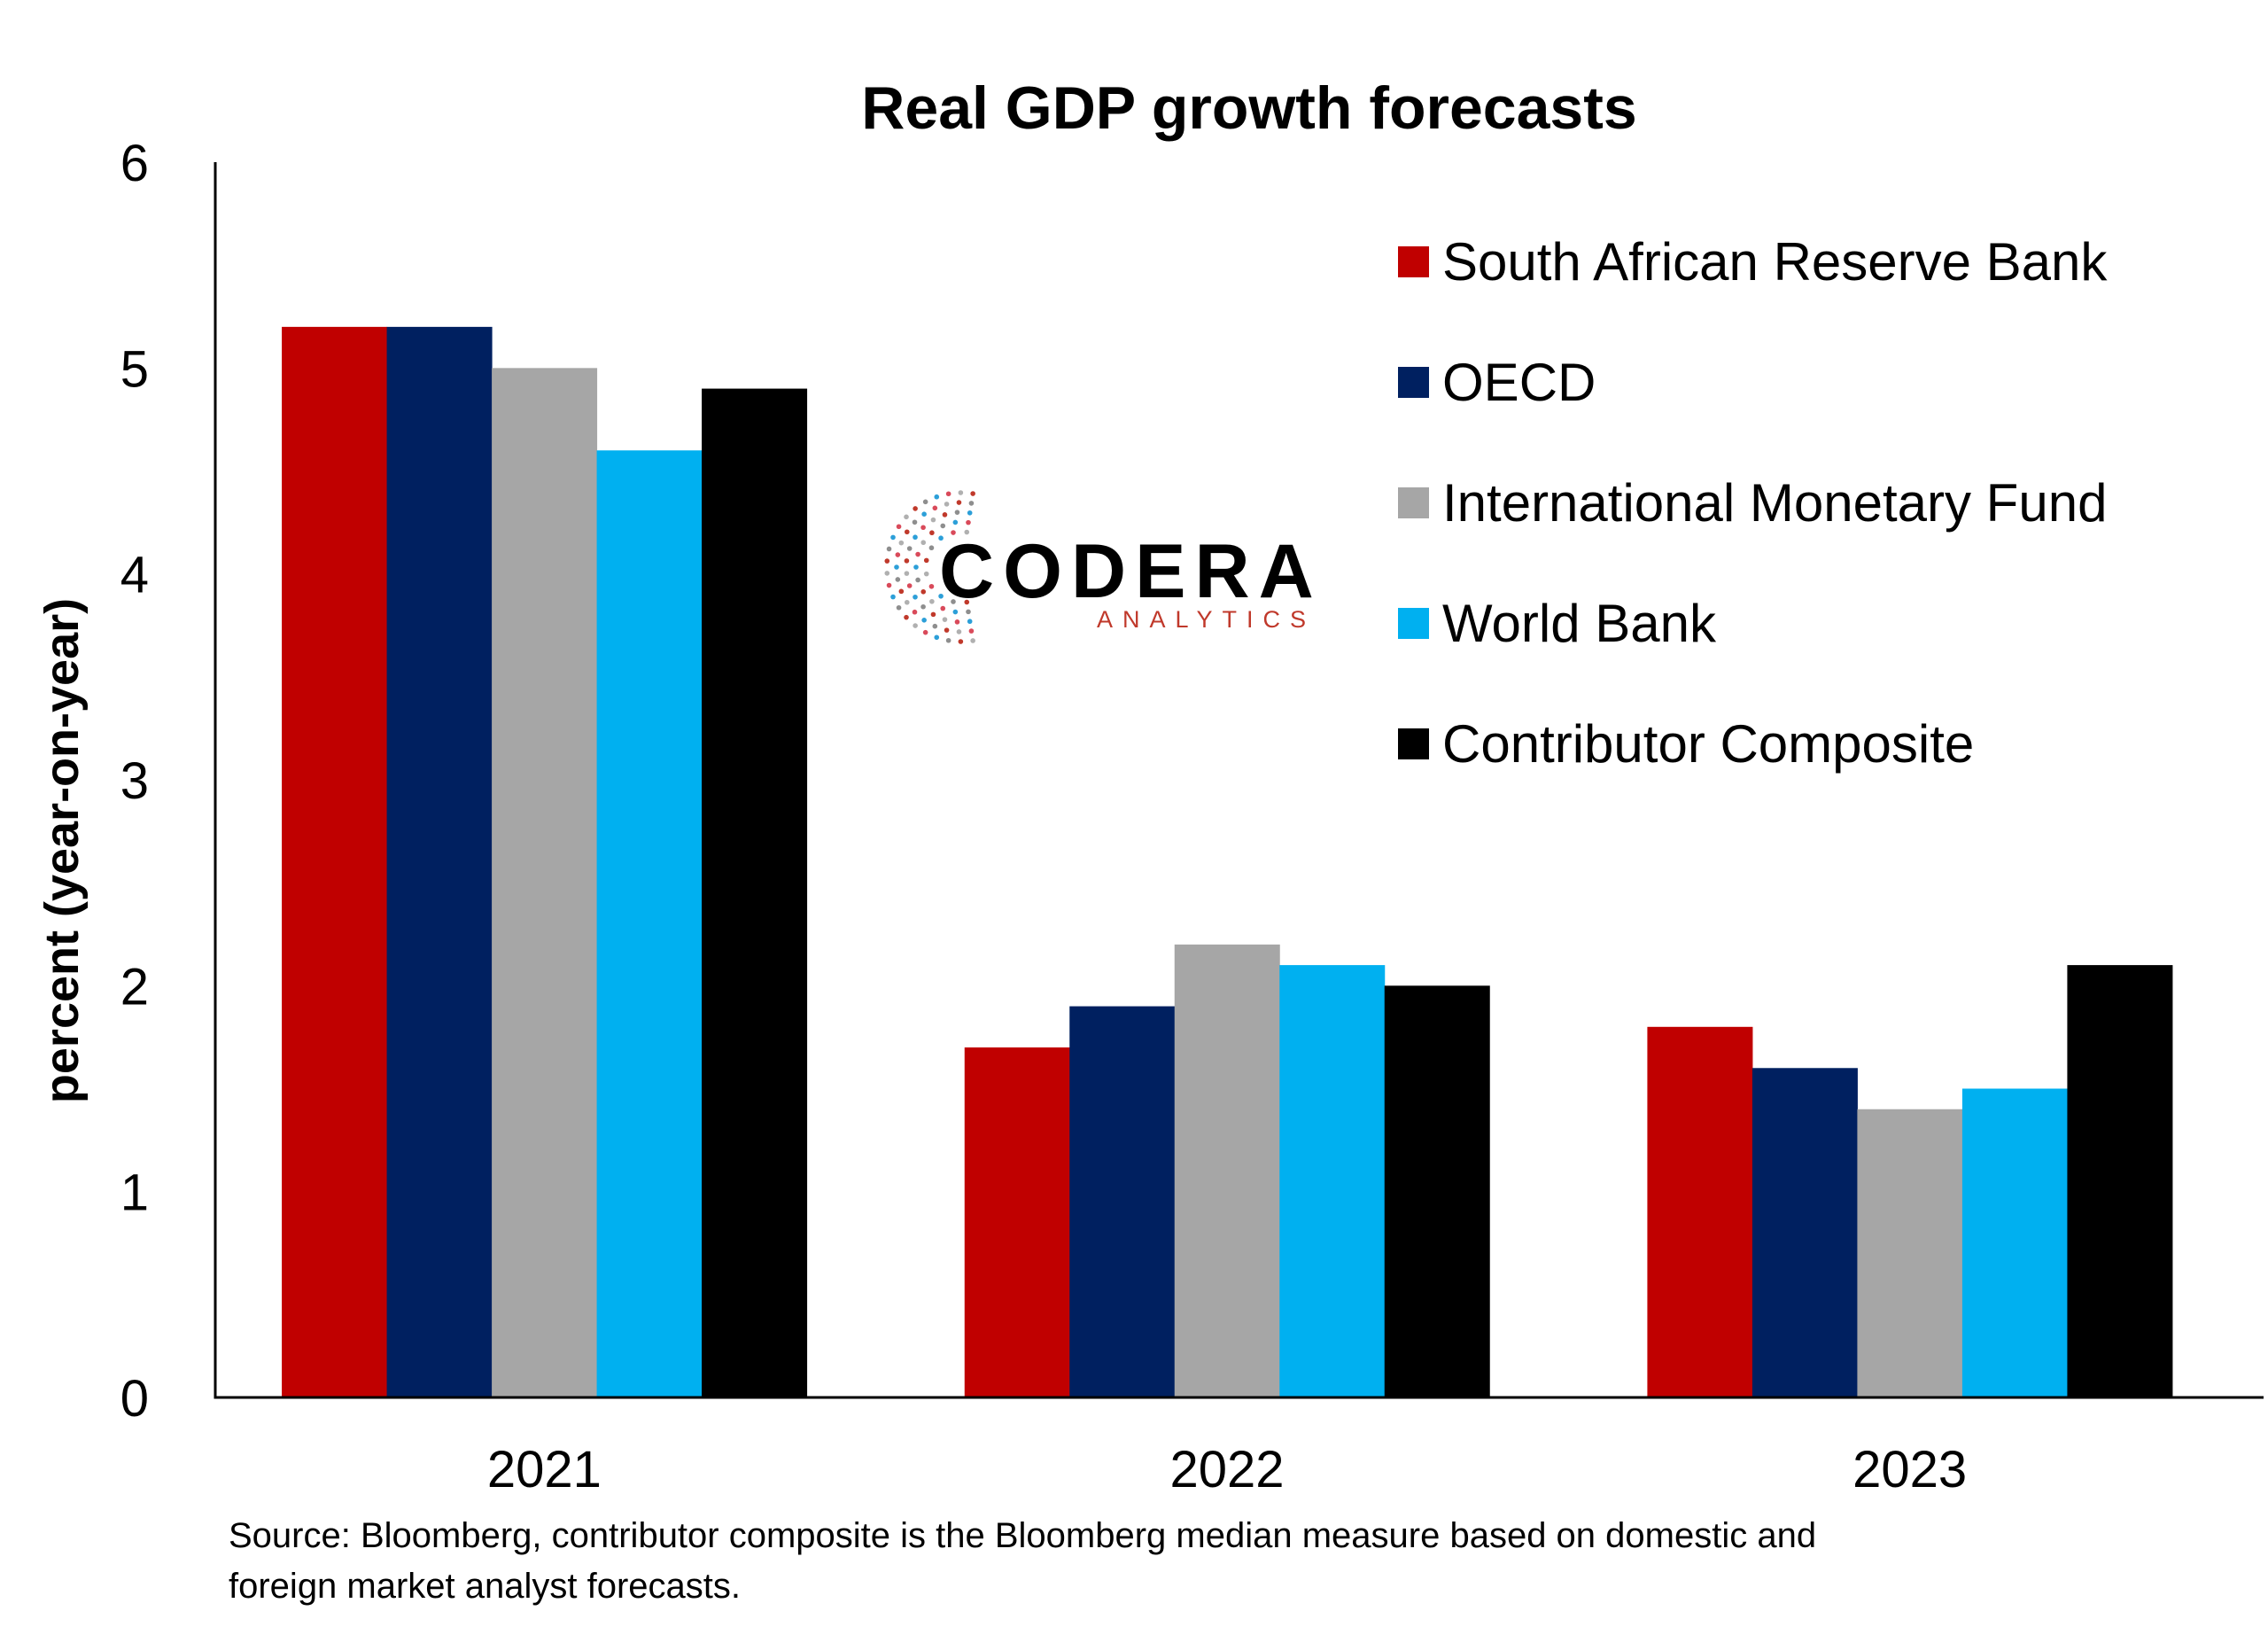 This screenshot has width=2268, height=1650. What do you see at coordinates (134, 781) in the screenshot?
I see `y-ticks: 0 1 2 3 4 5 6` at bounding box center [134, 781].